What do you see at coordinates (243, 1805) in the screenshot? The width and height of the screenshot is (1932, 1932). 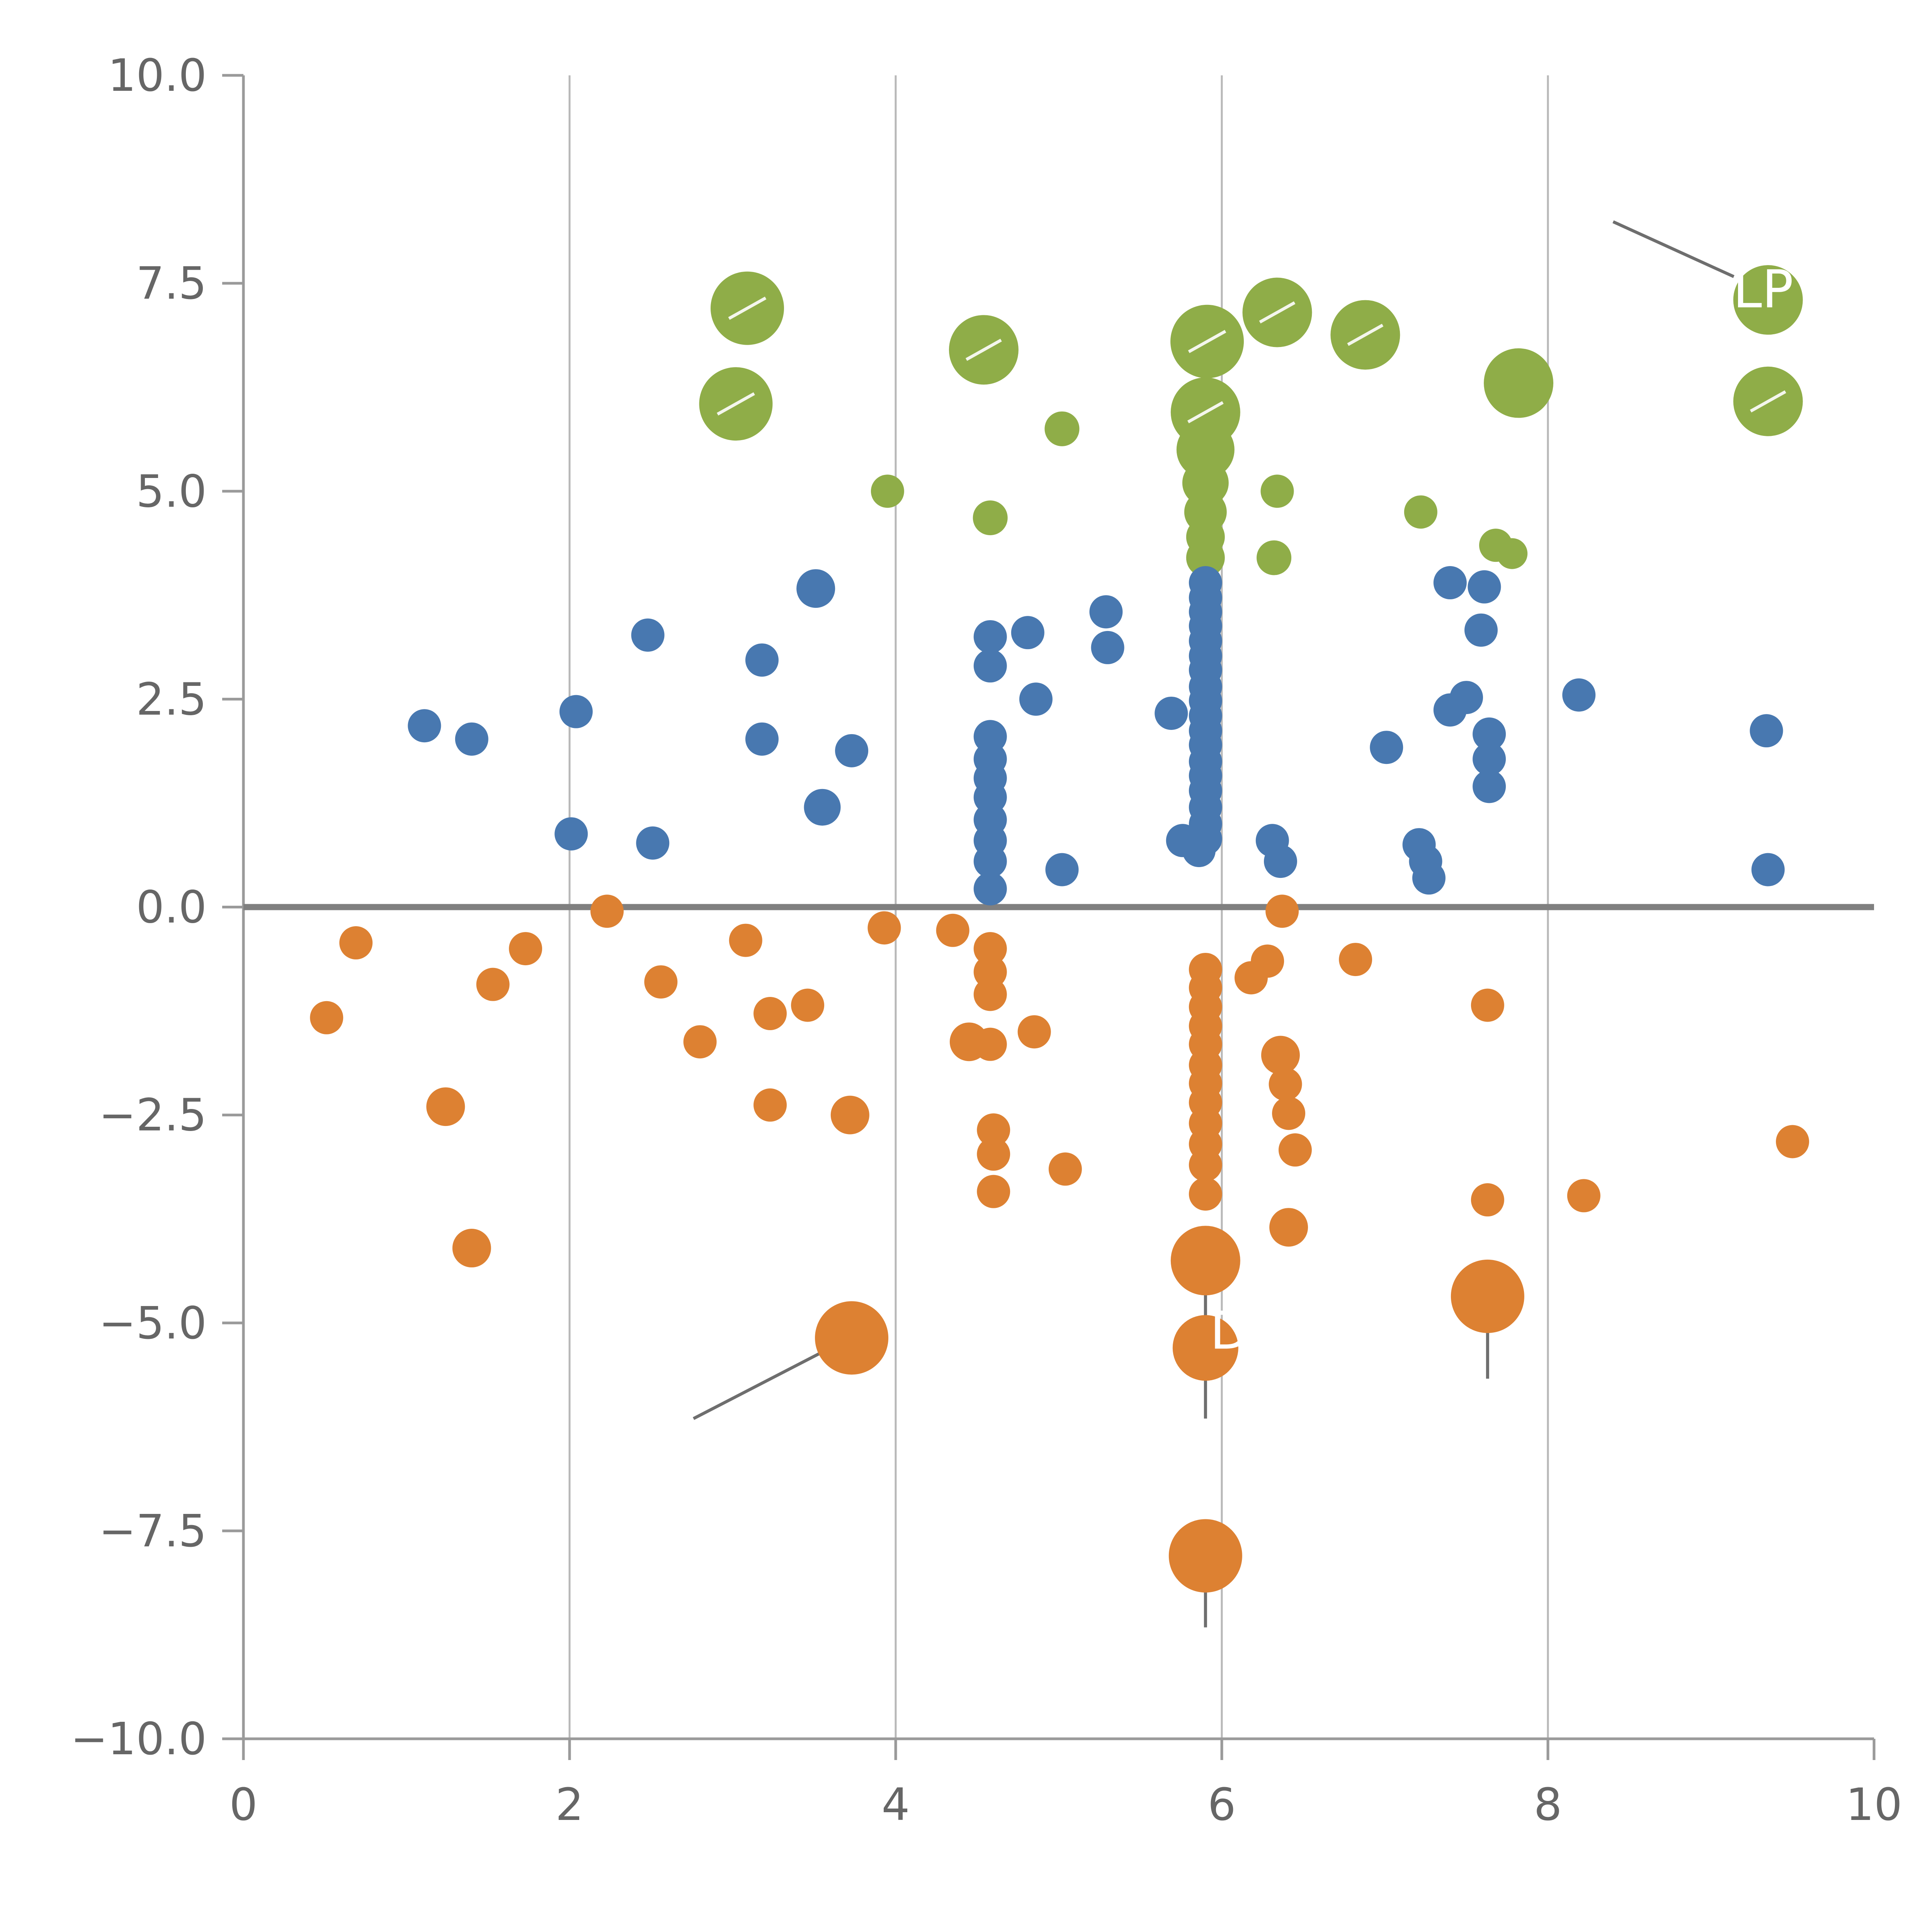 I see `x-tick-label: 0` at bounding box center [243, 1805].